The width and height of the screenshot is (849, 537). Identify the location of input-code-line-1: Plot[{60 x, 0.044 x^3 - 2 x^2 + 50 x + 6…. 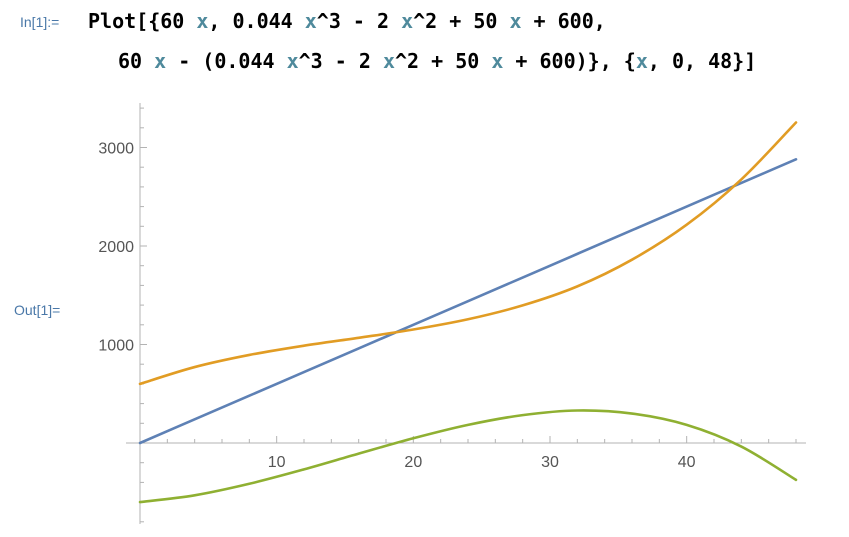
(347, 21).